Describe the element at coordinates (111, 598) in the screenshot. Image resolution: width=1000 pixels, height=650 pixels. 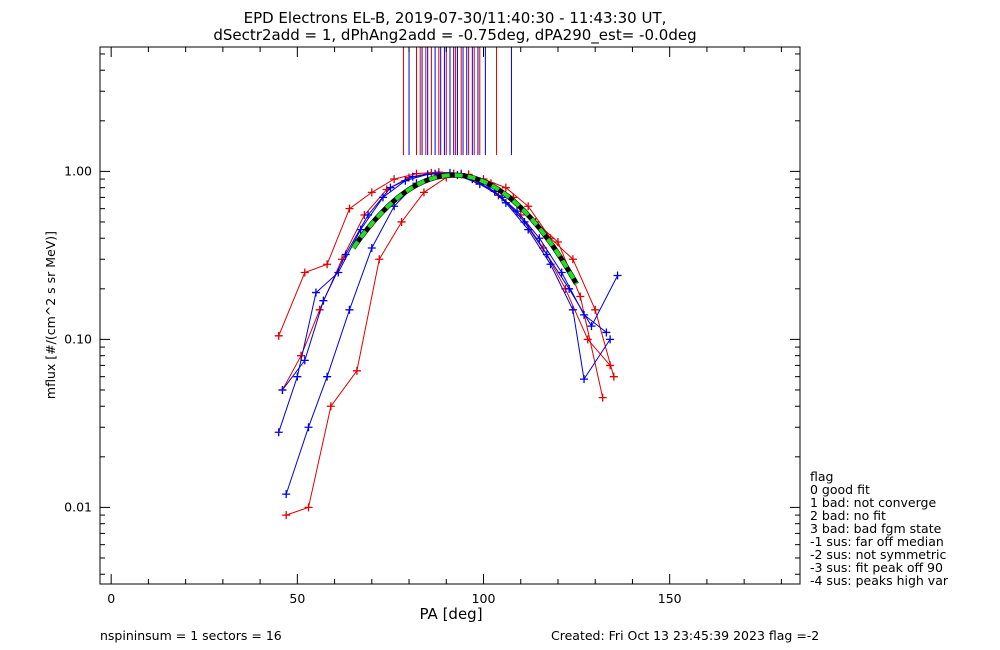
I see `x-tick-label: 0` at that location.